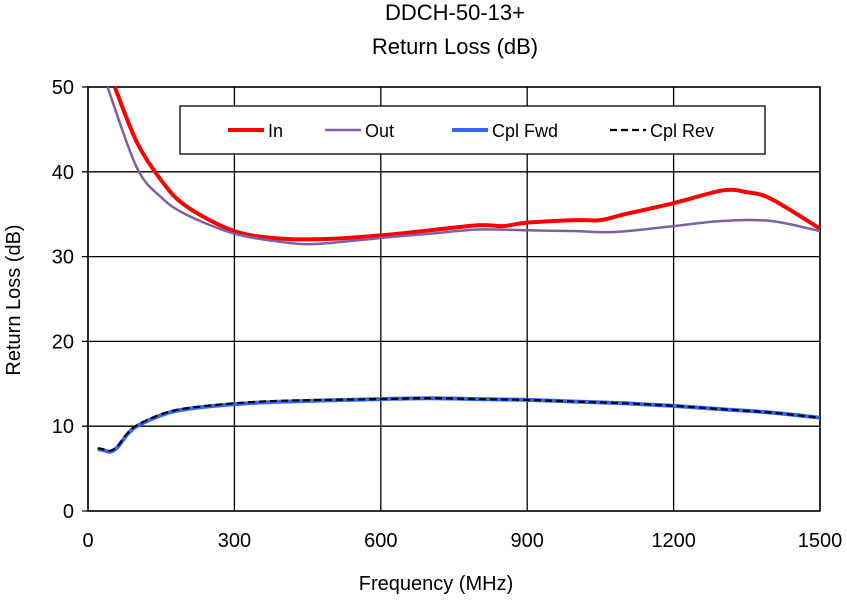  What do you see at coordinates (63, 88) in the screenshot?
I see `y-tick-label: 50` at bounding box center [63, 88].